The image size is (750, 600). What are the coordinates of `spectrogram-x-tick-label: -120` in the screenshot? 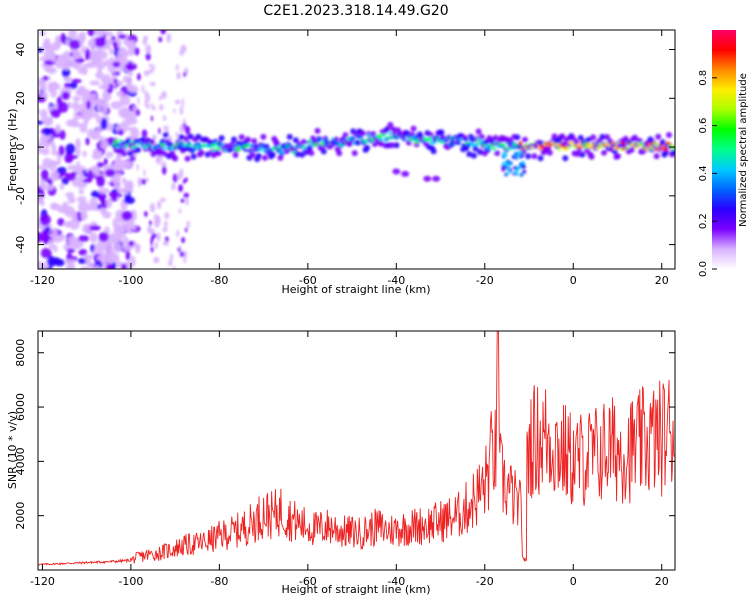 It's located at (42, 280).